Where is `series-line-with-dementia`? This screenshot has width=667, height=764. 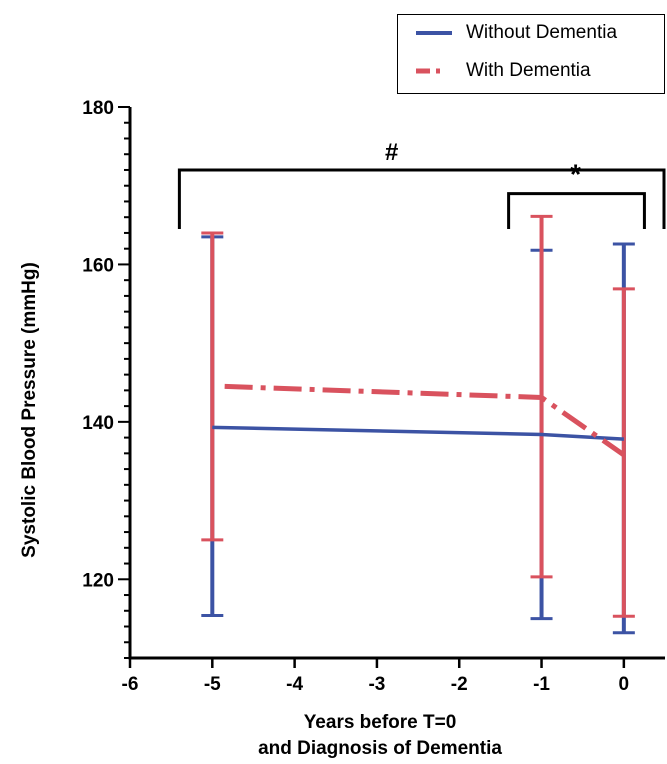 series-line-with-dementia is located at coordinates (425, 420).